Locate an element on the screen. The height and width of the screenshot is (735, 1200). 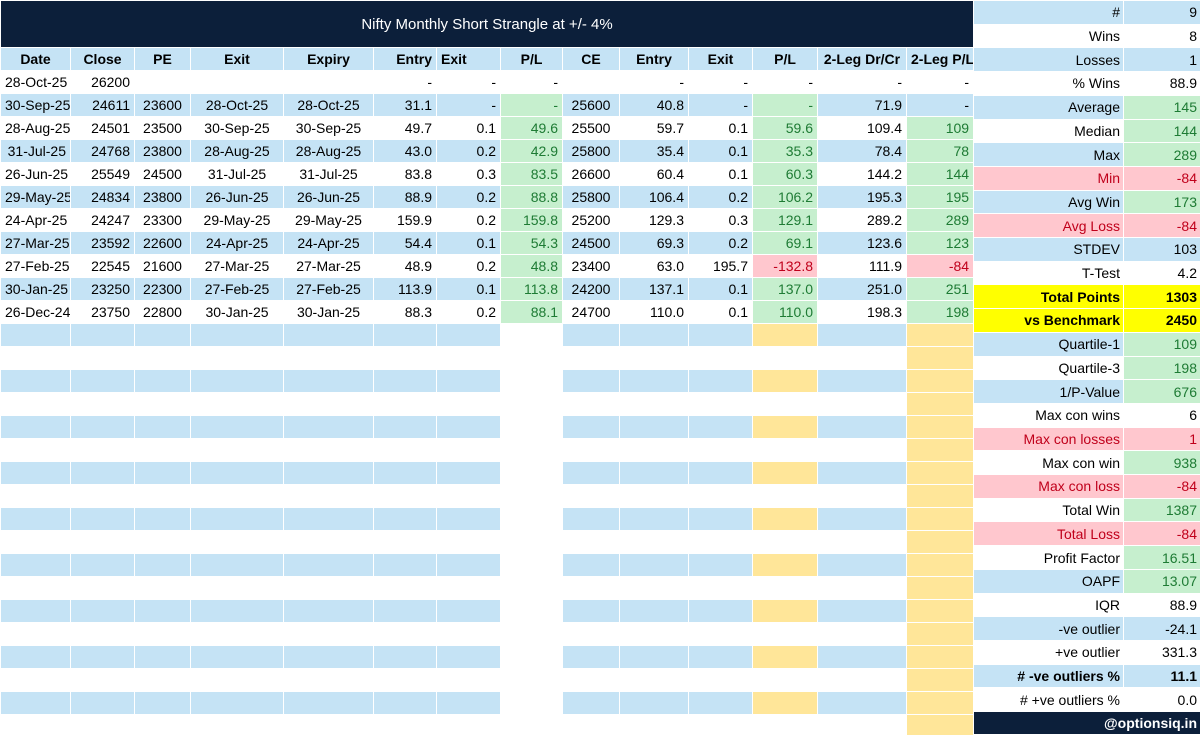
stat-value: 103 is located at coordinates (1161, 249).